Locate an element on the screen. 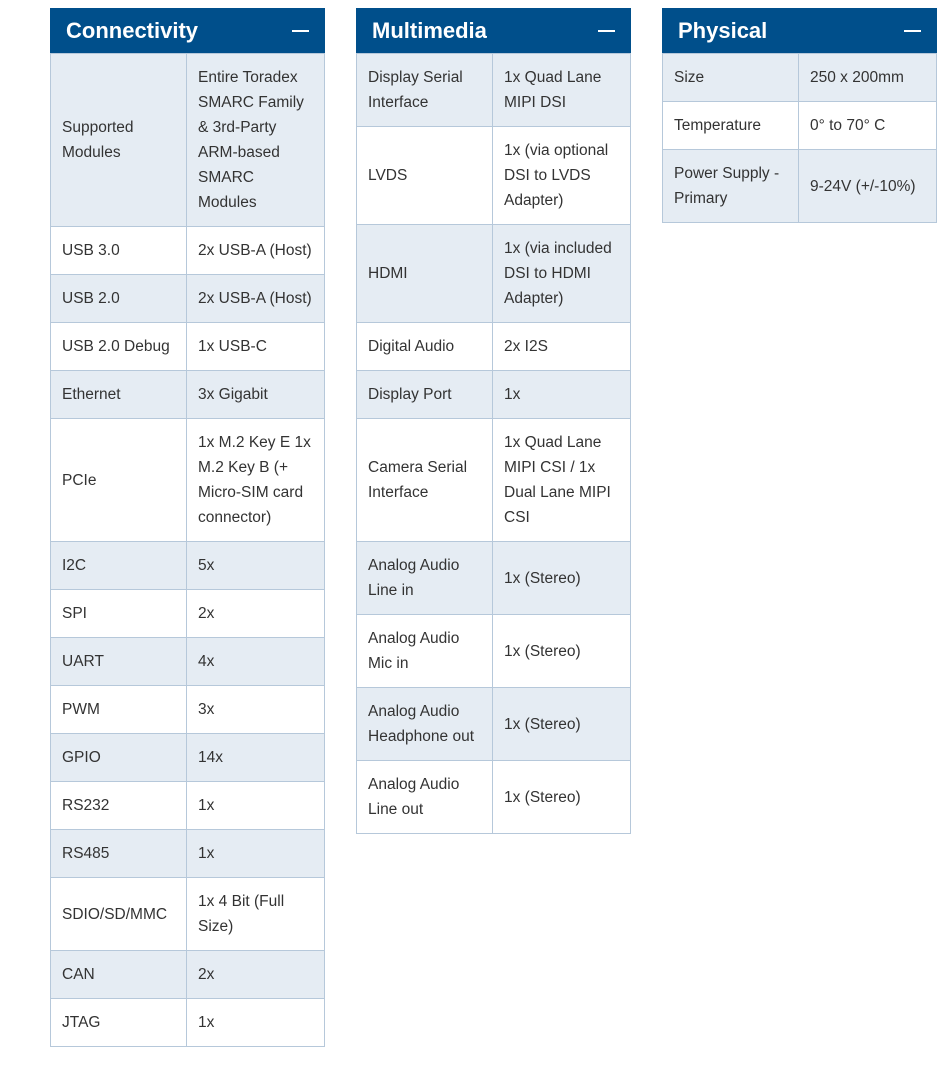 The height and width of the screenshot is (1087, 950). table-row: SDIO/SD/MMC 1x 4 Bit (Full Size) is located at coordinates (187, 914).